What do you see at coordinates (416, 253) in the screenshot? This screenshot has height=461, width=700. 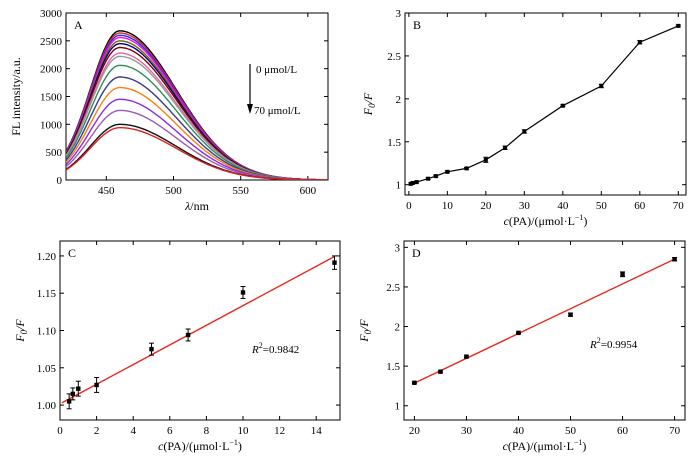 I see `panel-letter: D` at bounding box center [416, 253].